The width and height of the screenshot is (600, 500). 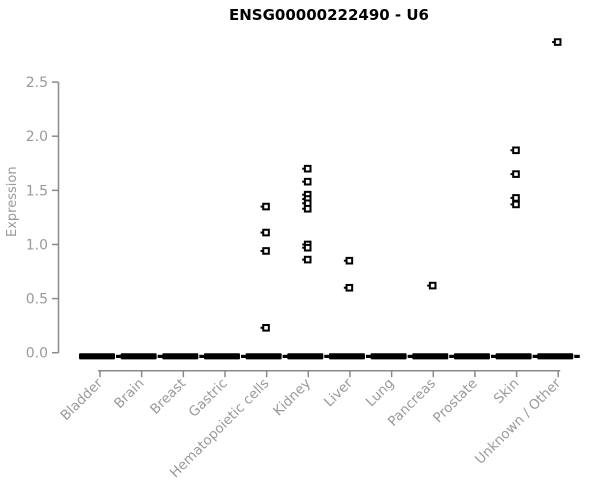 I want to click on x-tick-label: Lung, so click(x=380, y=393).